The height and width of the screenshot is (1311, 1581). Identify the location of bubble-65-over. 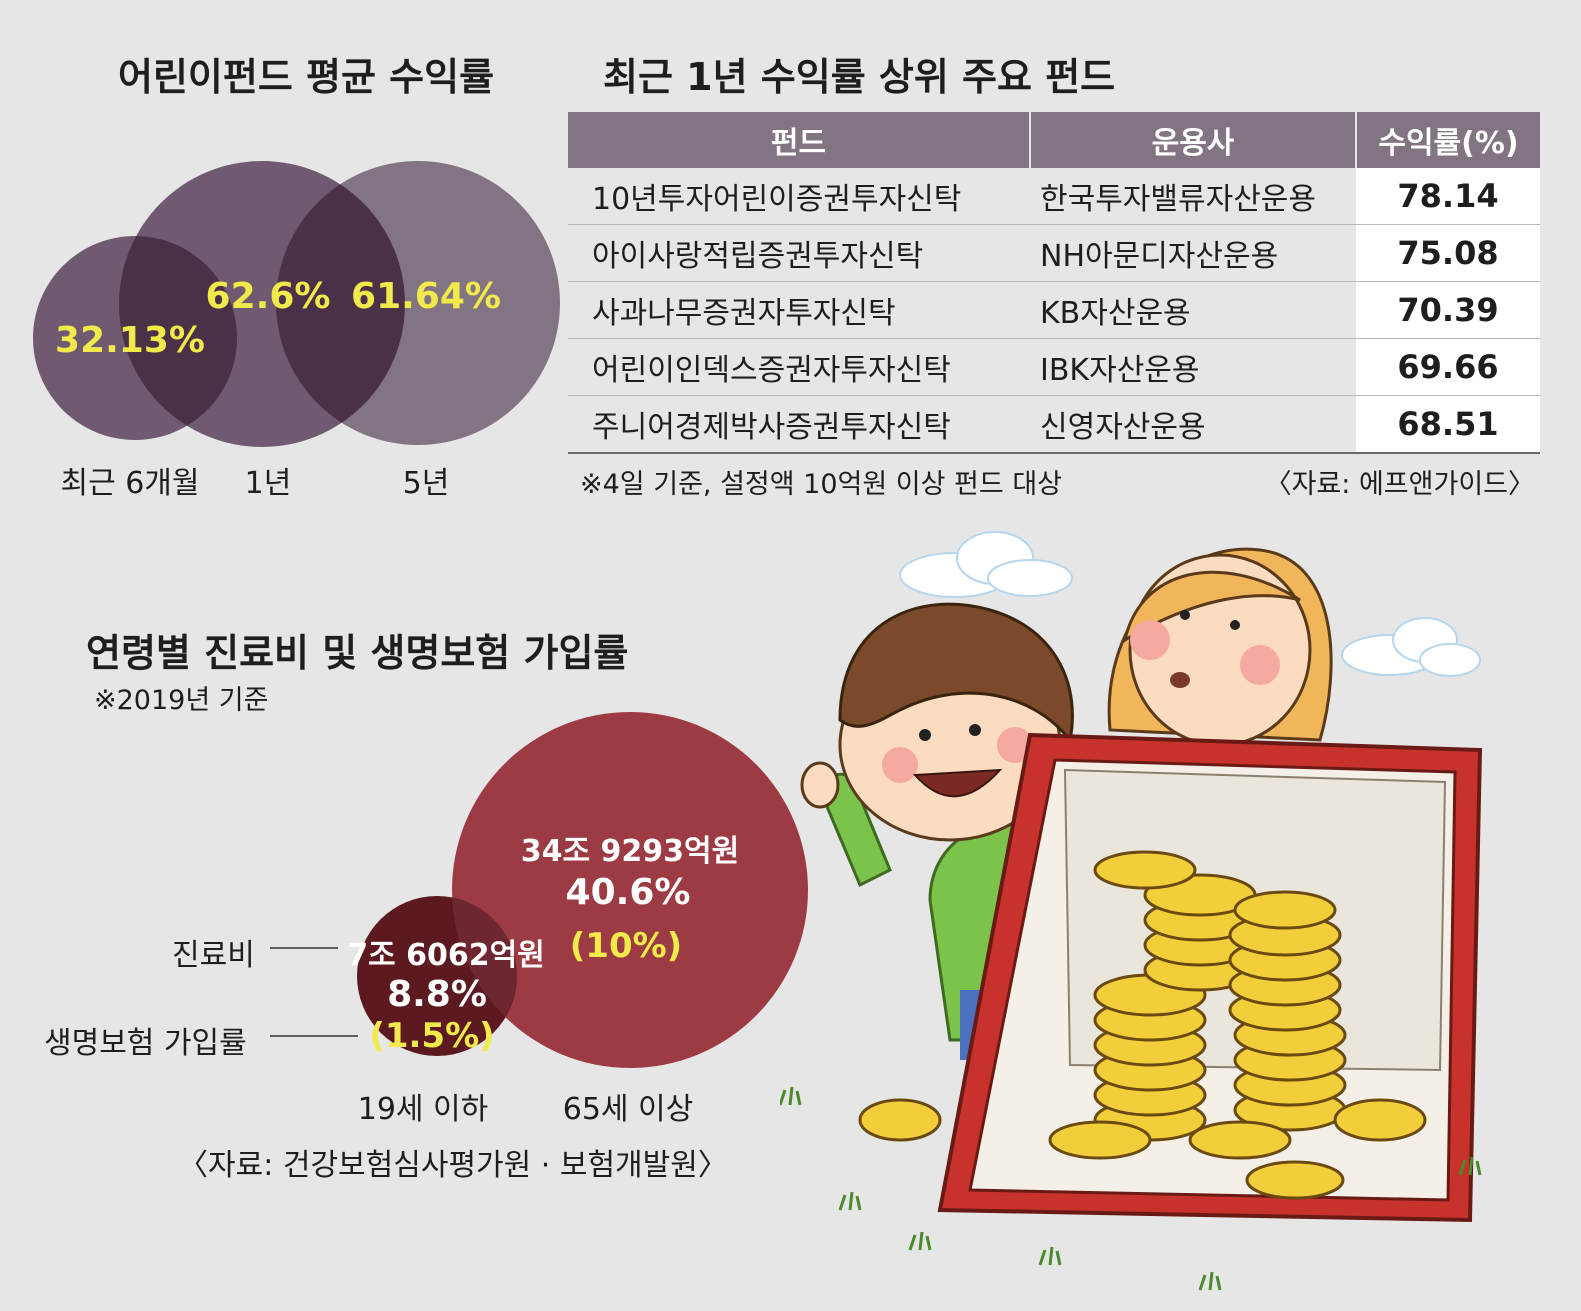
(630, 890).